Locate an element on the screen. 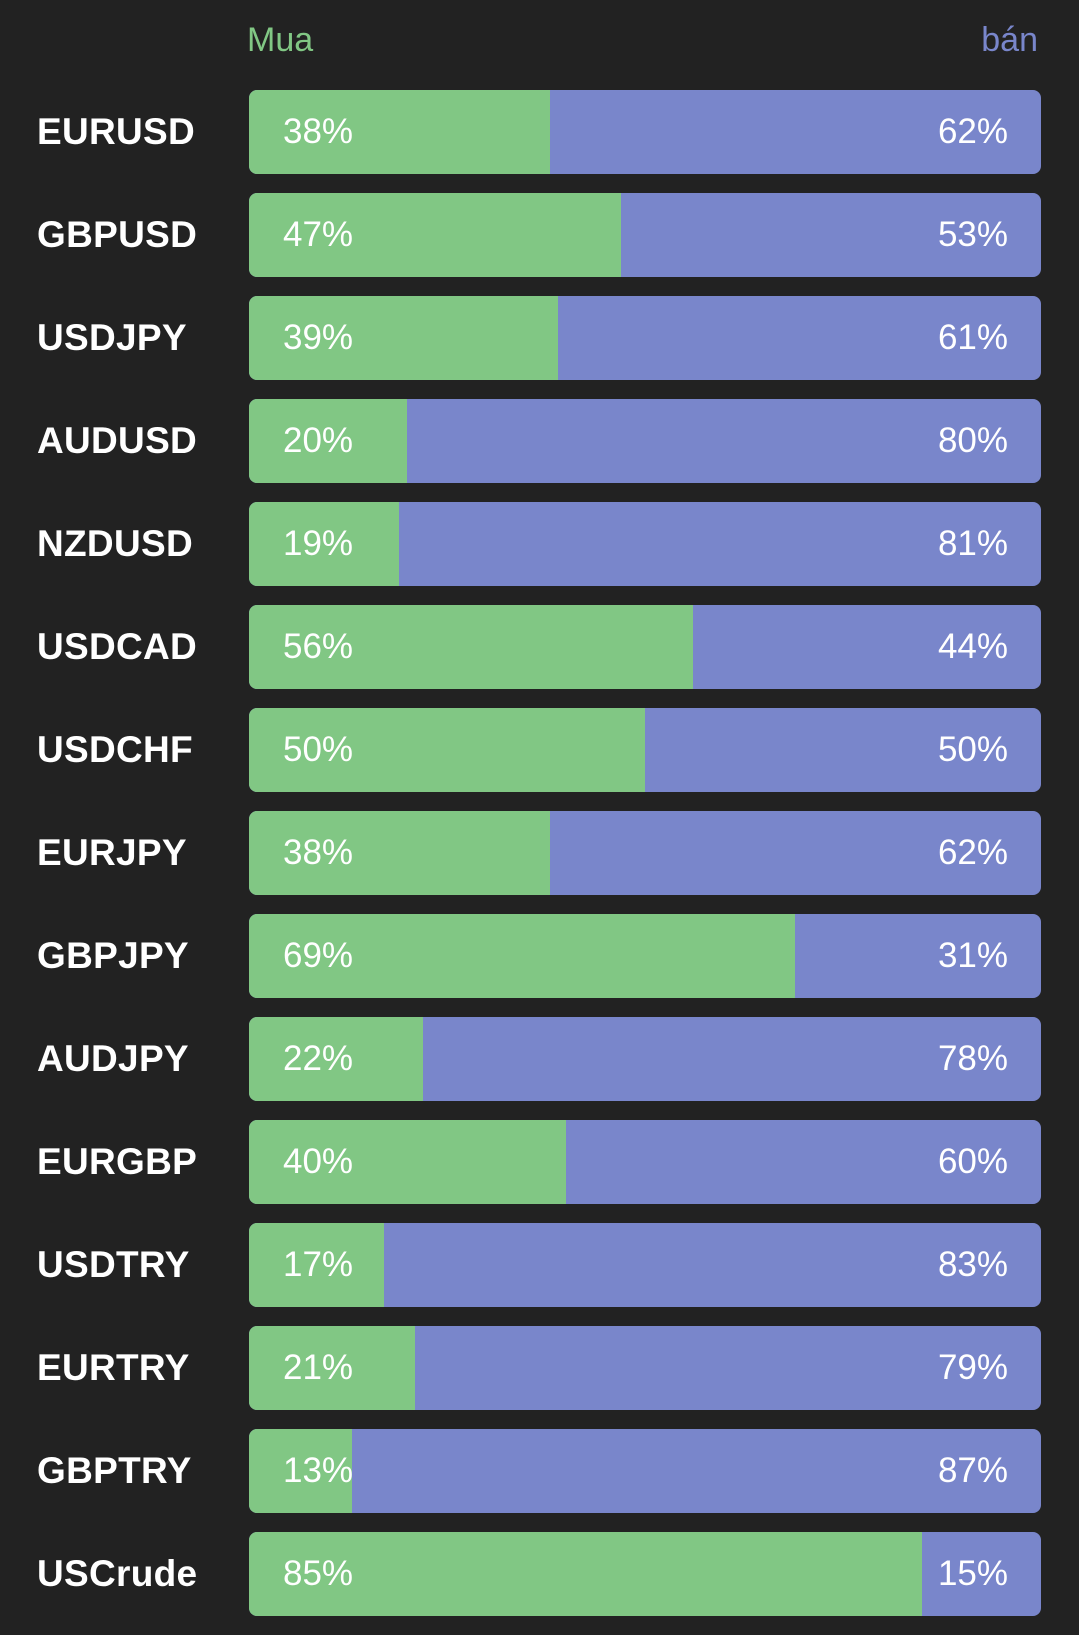  list-item: EURGBP 40% 60% is located at coordinates (539, 1162).